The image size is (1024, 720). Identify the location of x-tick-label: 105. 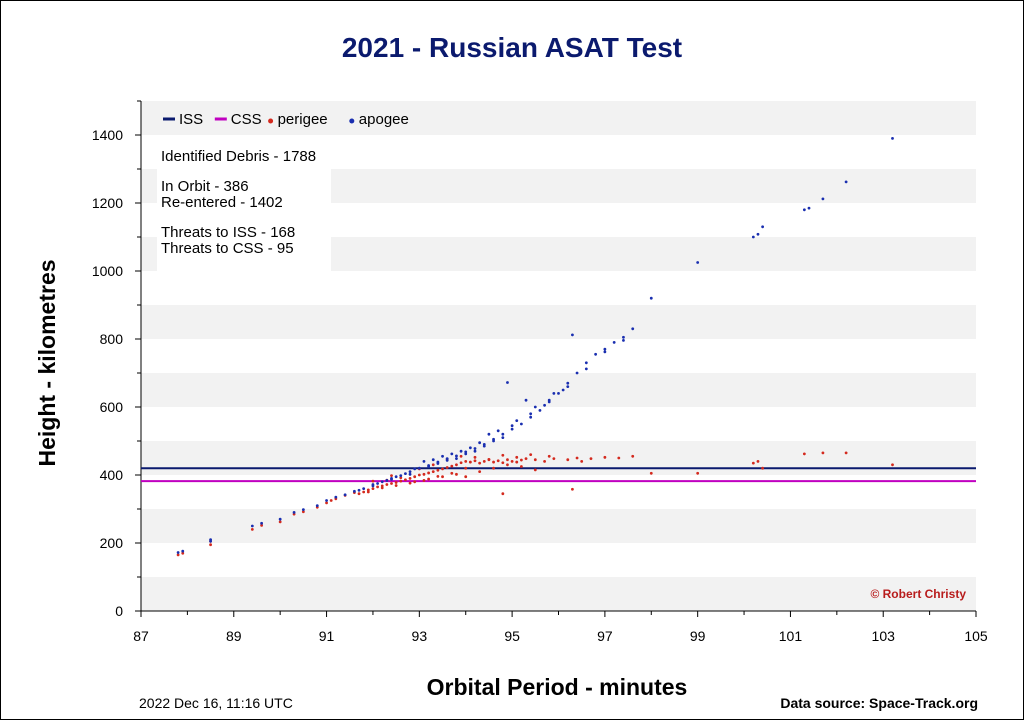
(976, 636).